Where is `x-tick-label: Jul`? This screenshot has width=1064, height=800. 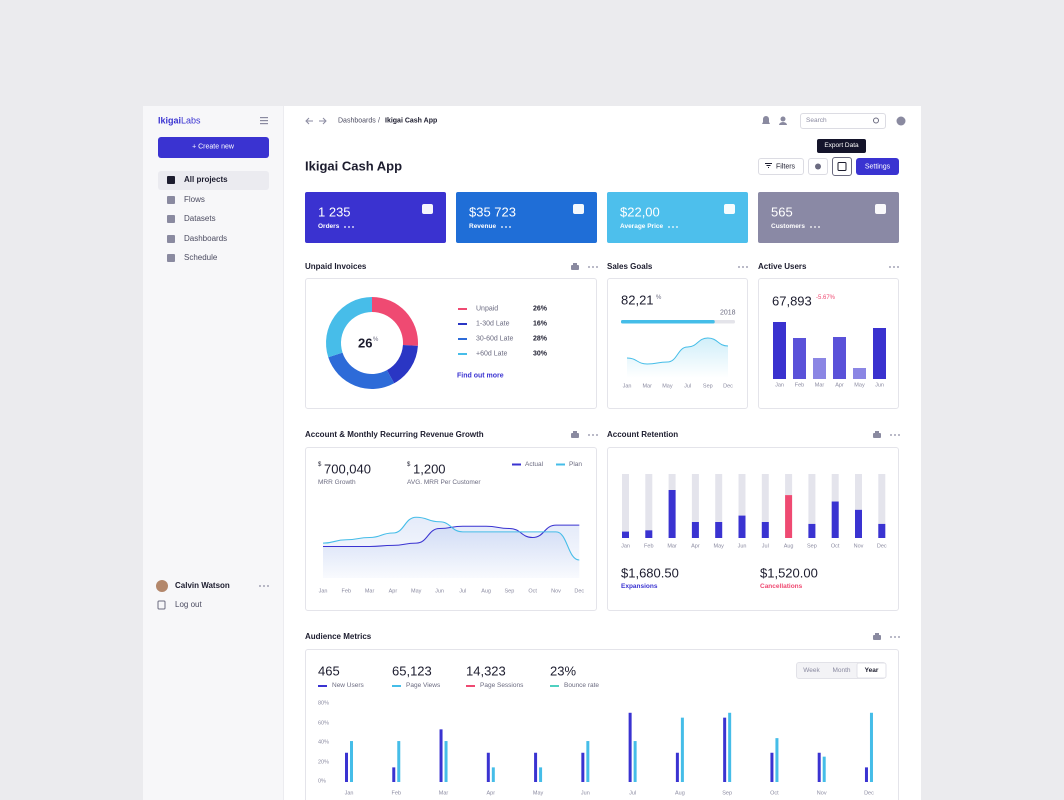 x-tick-label: Jul is located at coordinates (633, 793).